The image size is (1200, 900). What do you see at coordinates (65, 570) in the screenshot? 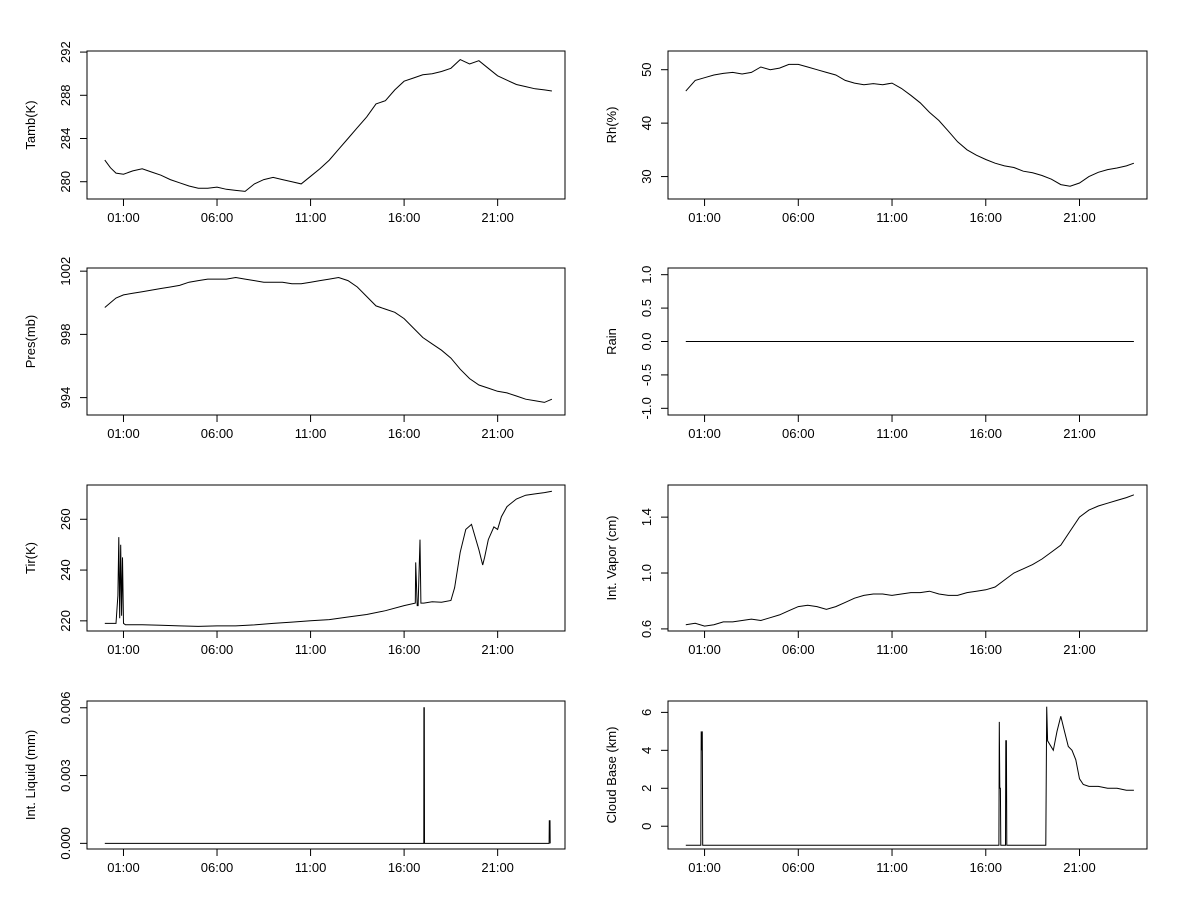
I see `y-tick-label: 240` at bounding box center [65, 570].